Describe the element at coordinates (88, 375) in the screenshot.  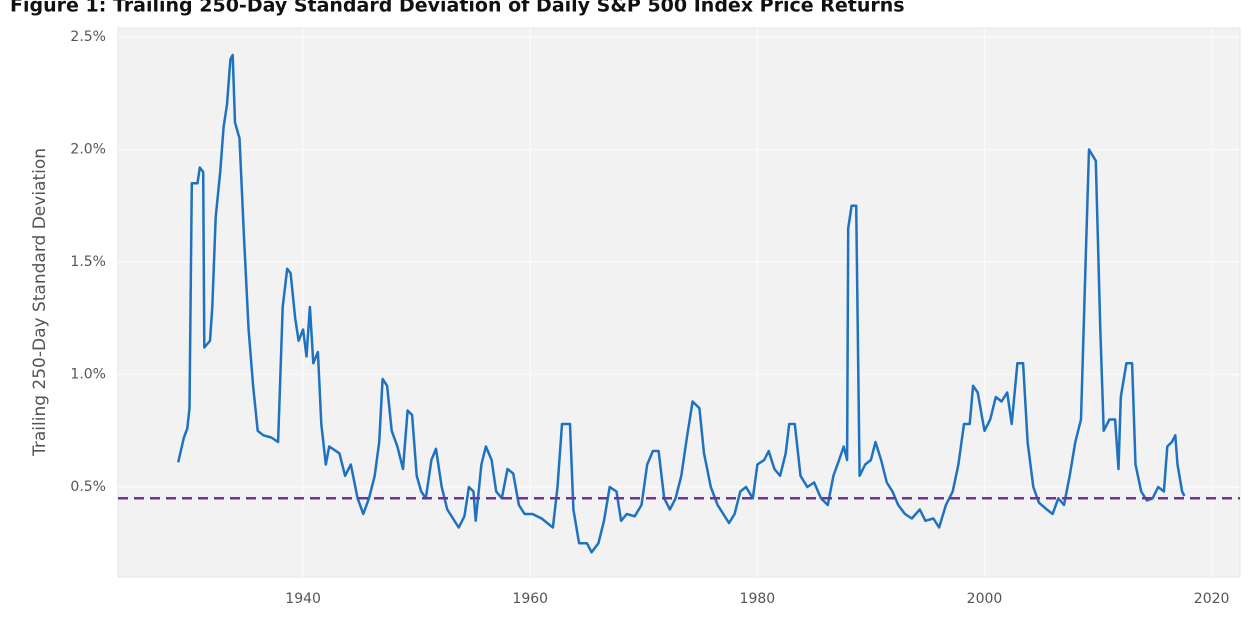
I see `y-tick-label: 1.0%` at that location.